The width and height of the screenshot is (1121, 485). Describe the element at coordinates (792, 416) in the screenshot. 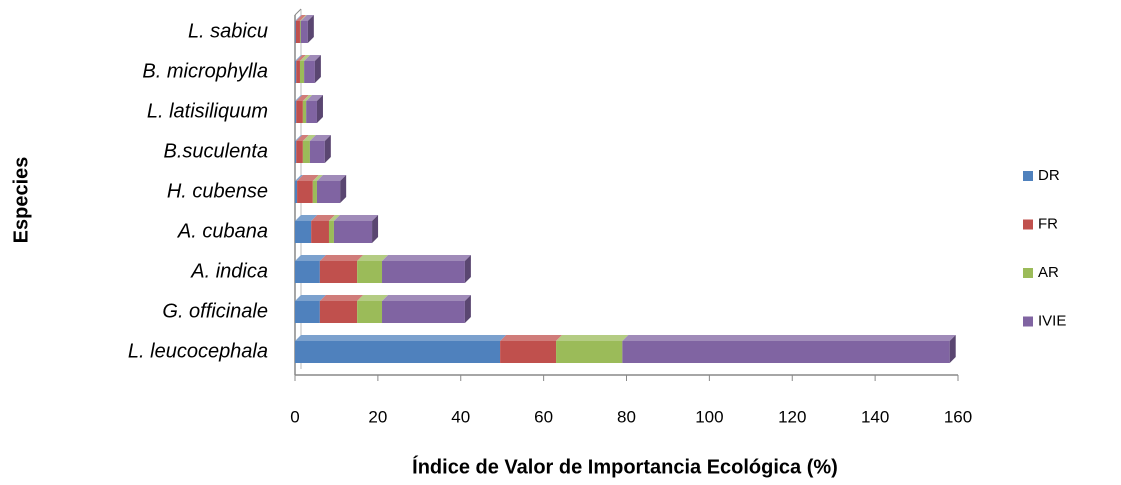

I see `x-tick-label: 120` at that location.